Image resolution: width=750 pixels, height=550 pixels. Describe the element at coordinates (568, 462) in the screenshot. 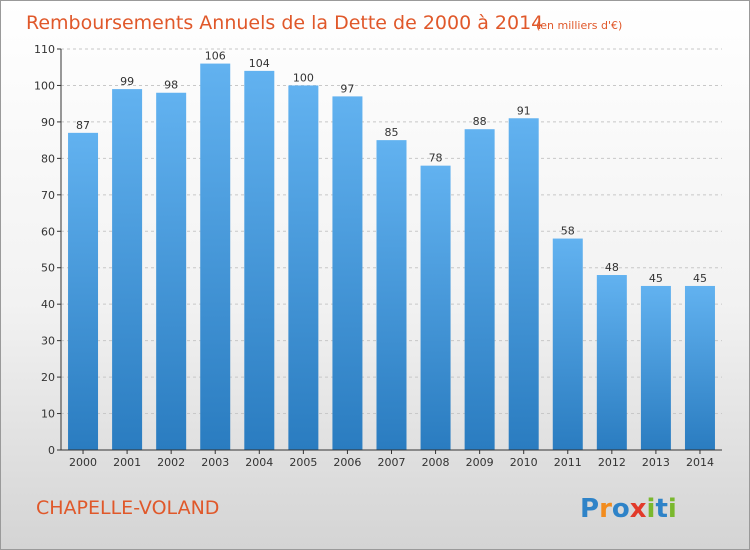

I see `x-tick-label: 2011` at that location.